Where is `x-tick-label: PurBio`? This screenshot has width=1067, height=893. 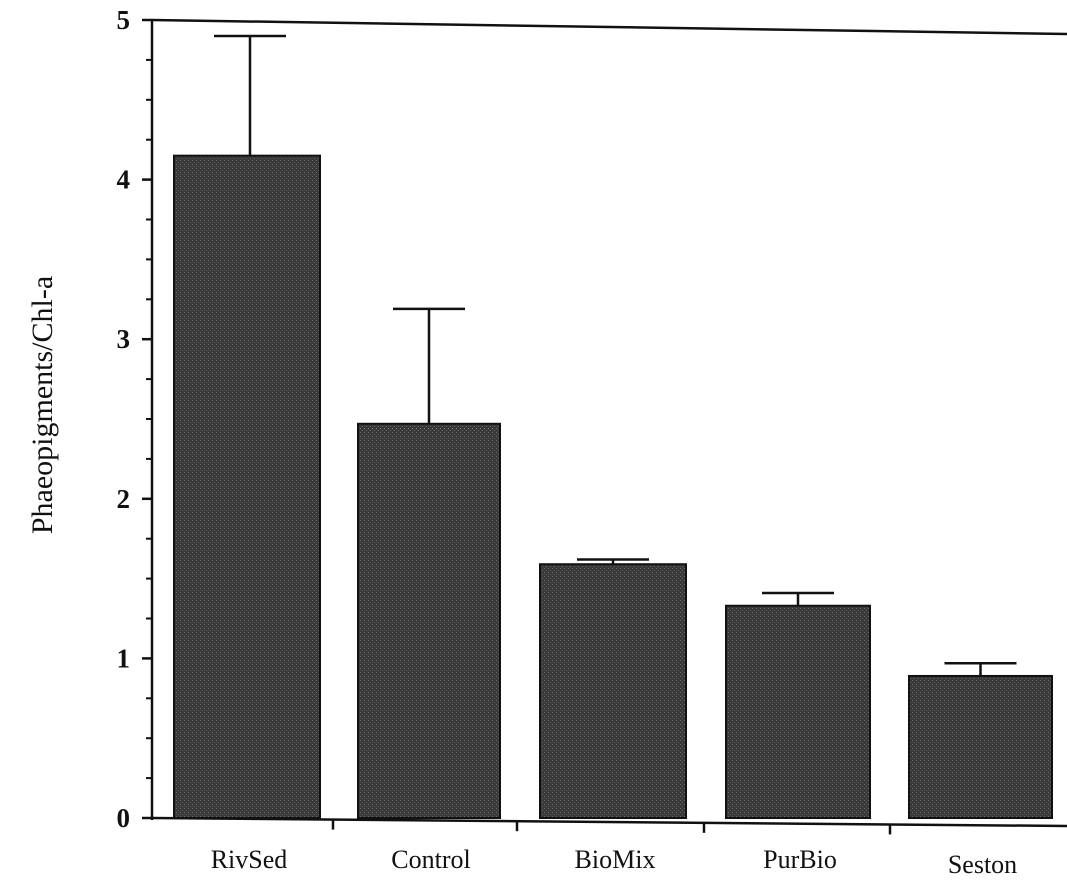 x-tick-label: PurBio is located at coordinates (800, 859).